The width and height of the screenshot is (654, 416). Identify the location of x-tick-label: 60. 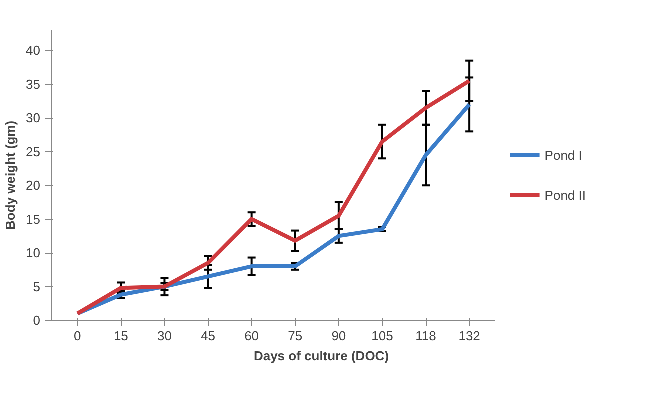
(252, 336).